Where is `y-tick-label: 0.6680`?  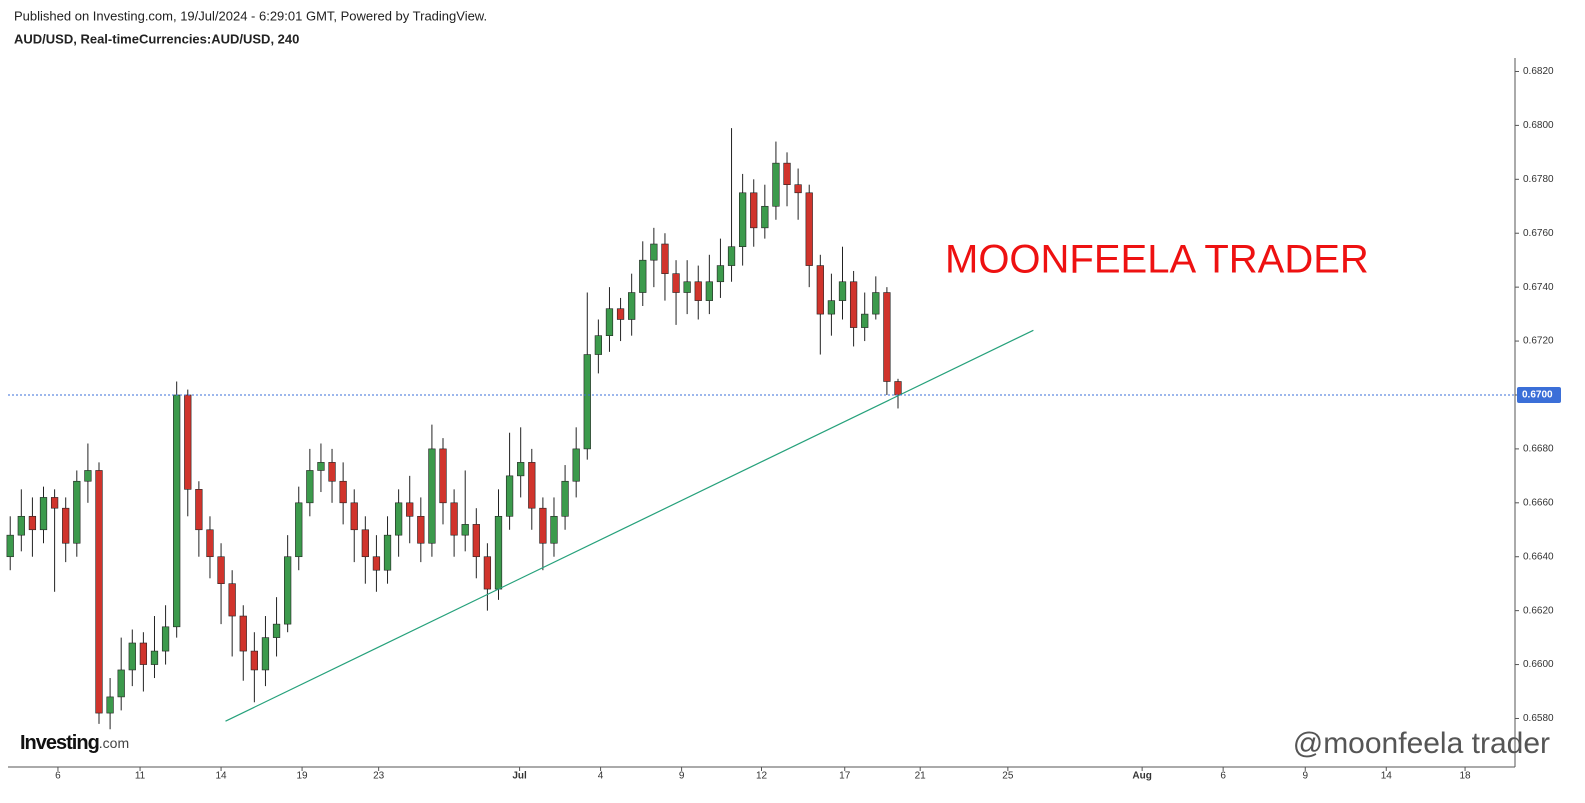 y-tick-label: 0.6680 is located at coordinates (1538, 449).